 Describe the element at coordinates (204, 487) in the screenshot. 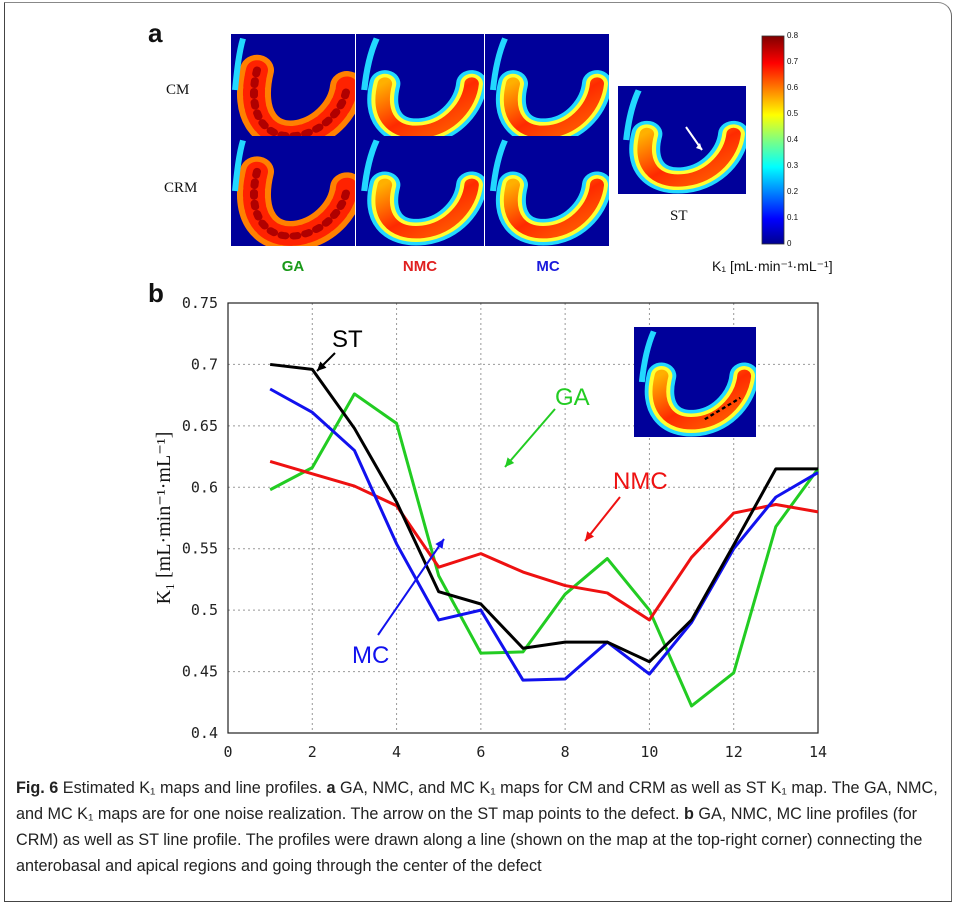

I see `y-tick-label: 0.6` at that location.